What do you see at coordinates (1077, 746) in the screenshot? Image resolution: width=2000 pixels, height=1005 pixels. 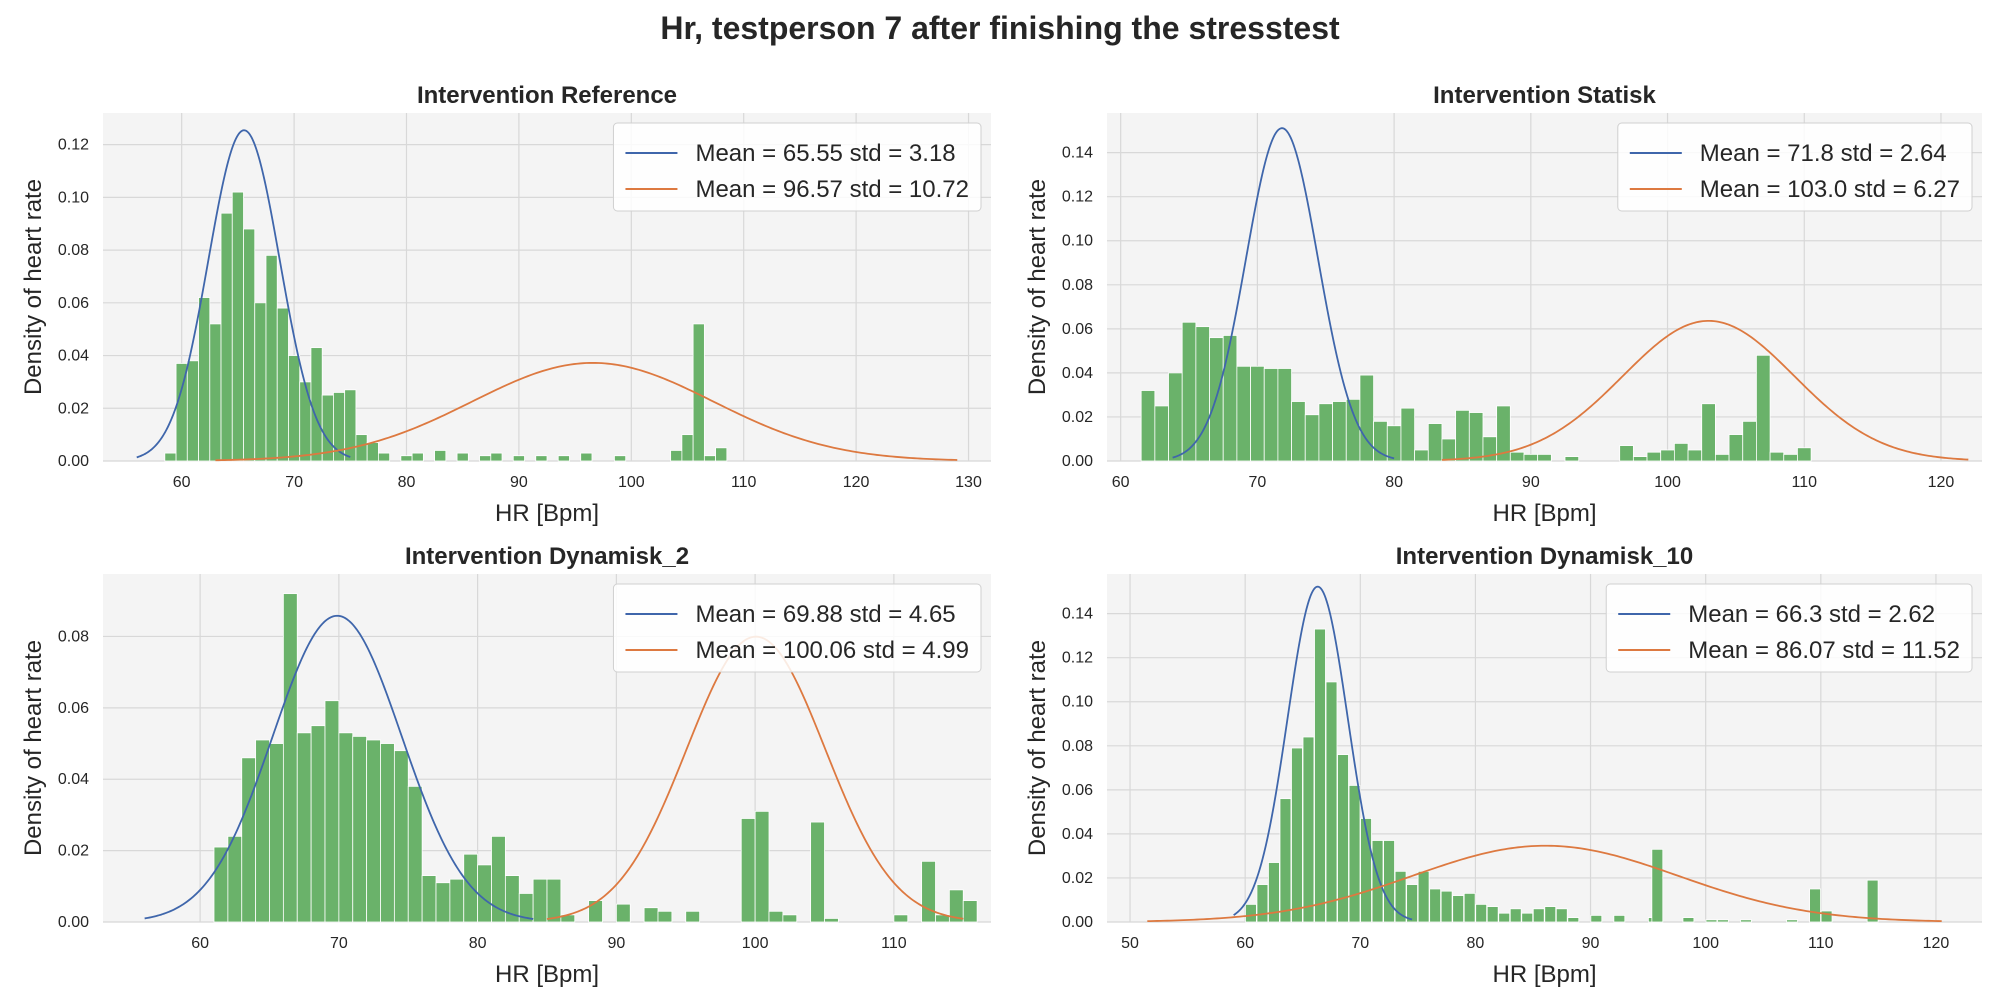 I see `y-tick-label: 0.08` at bounding box center [1077, 746].